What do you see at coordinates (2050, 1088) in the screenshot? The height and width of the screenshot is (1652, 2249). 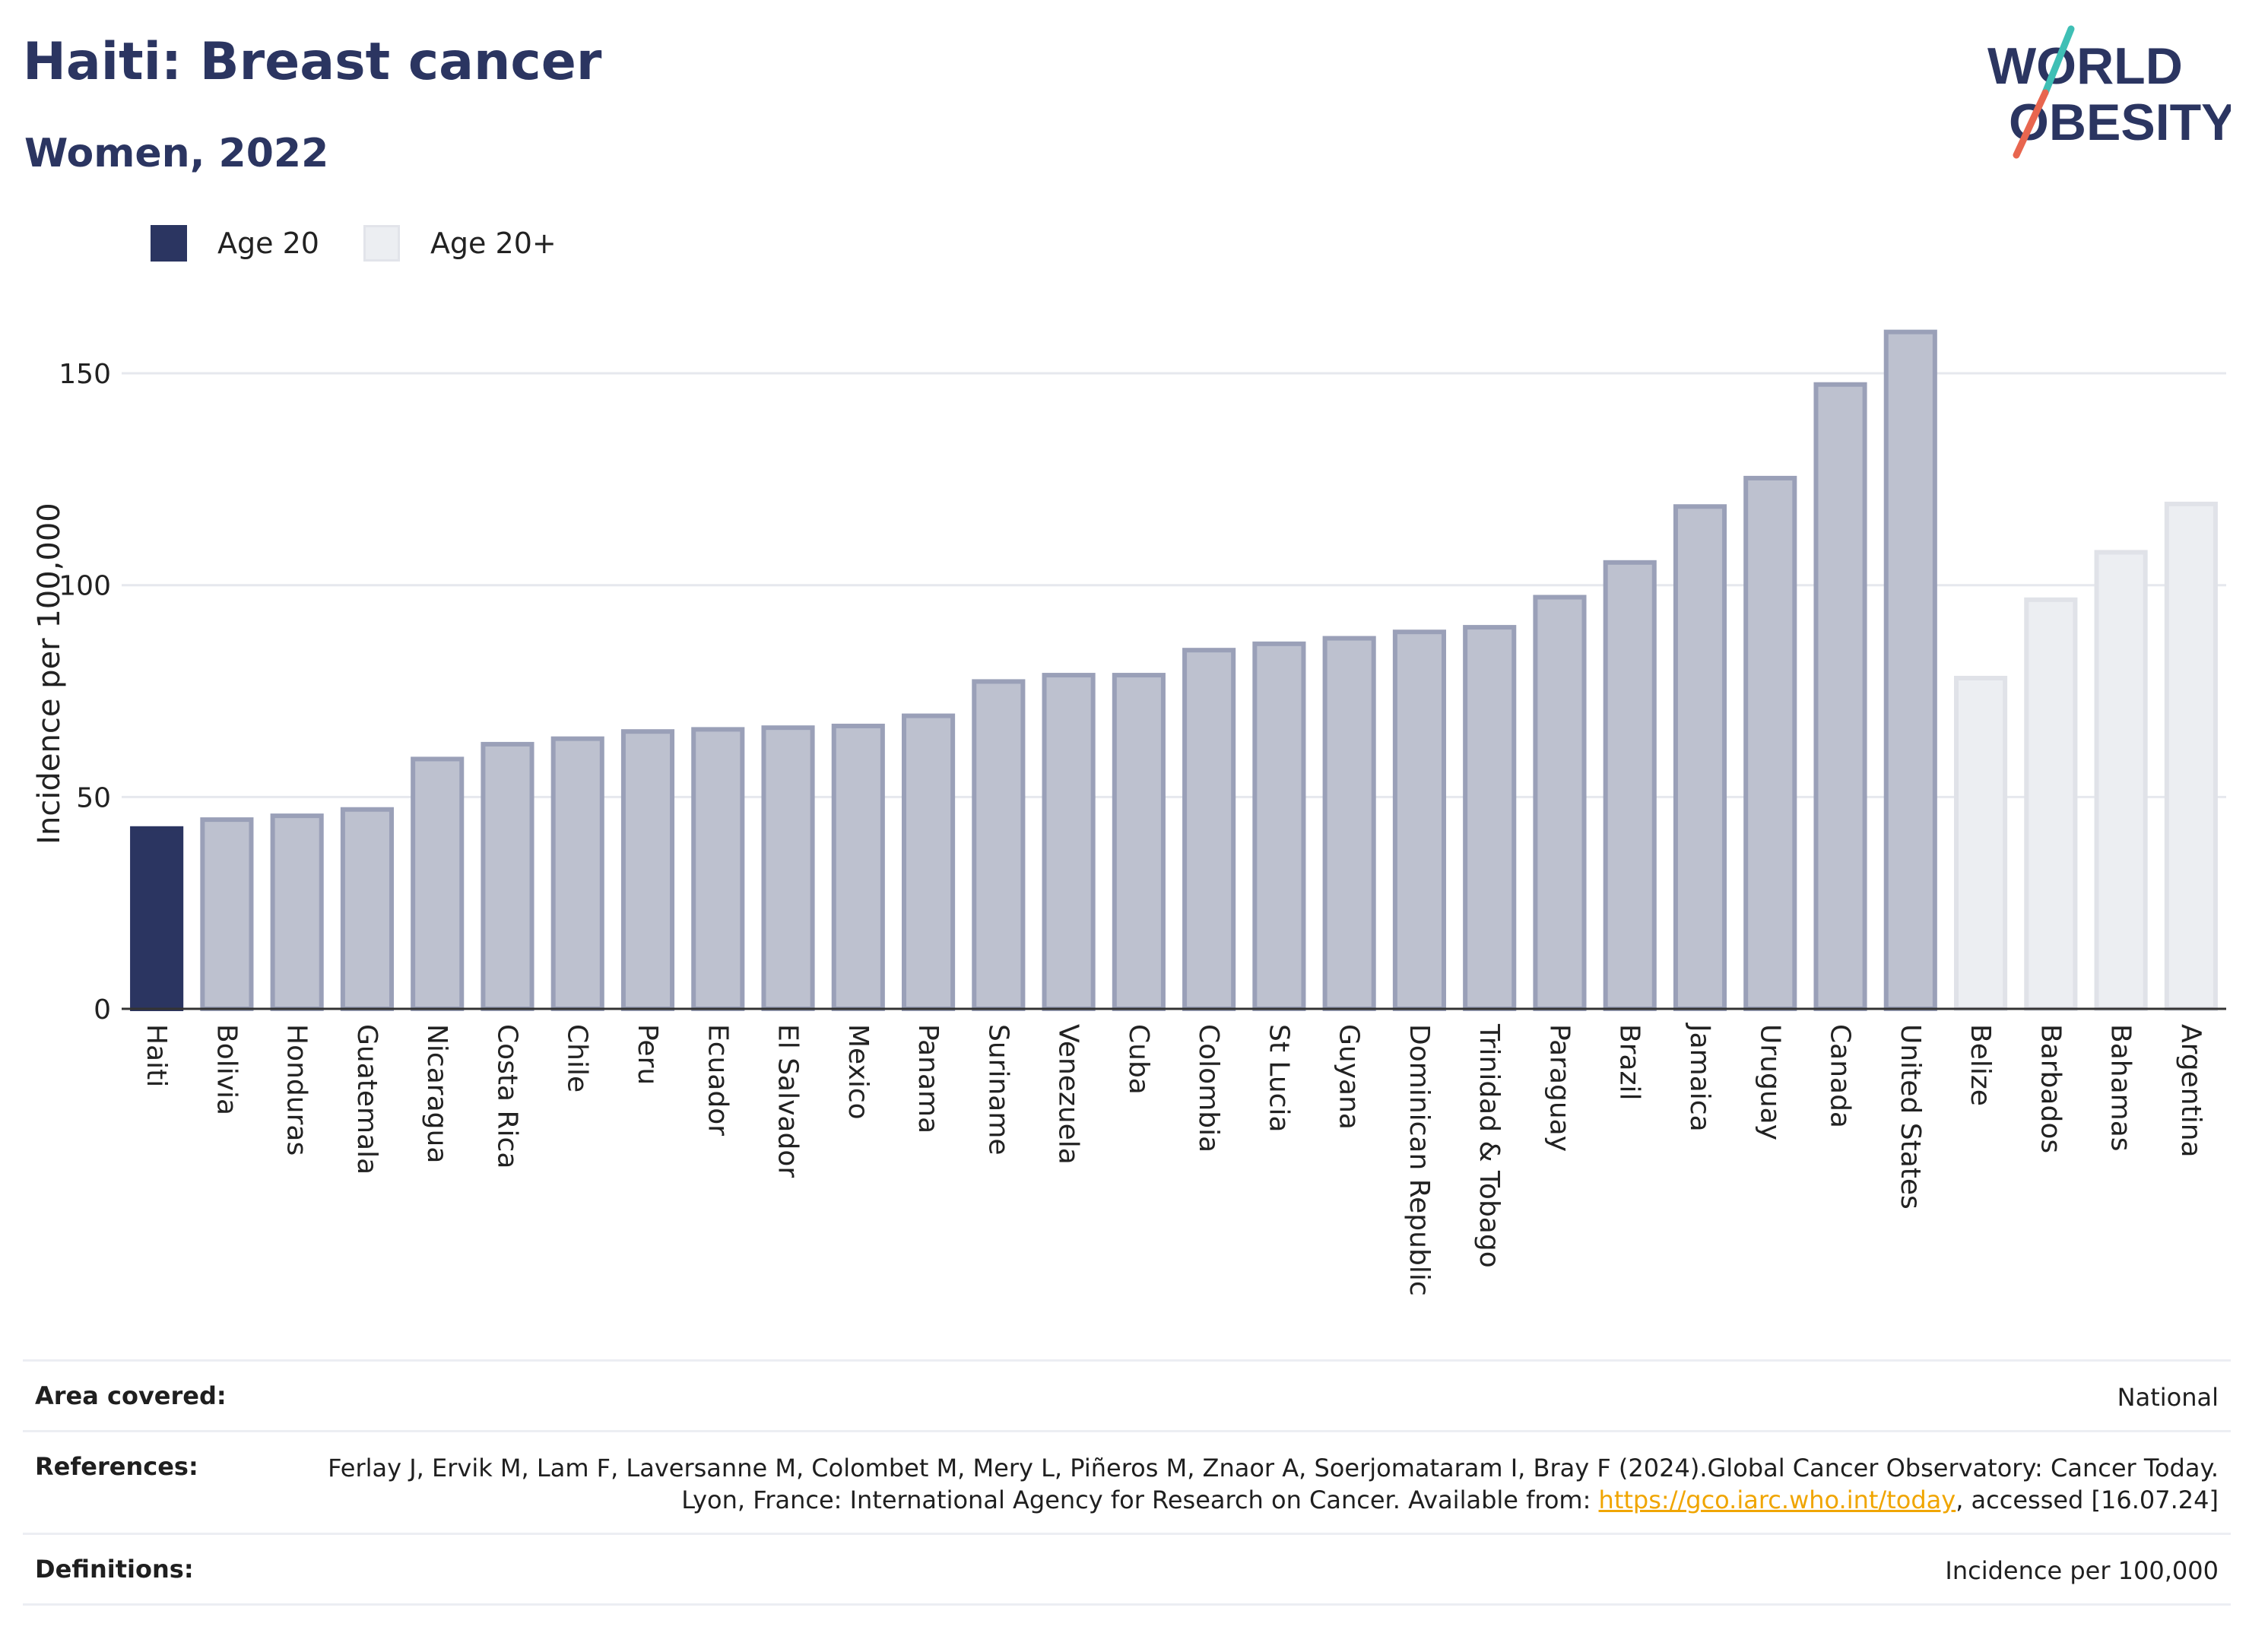 I see `x-tick-label: Barbados` at bounding box center [2050, 1088].